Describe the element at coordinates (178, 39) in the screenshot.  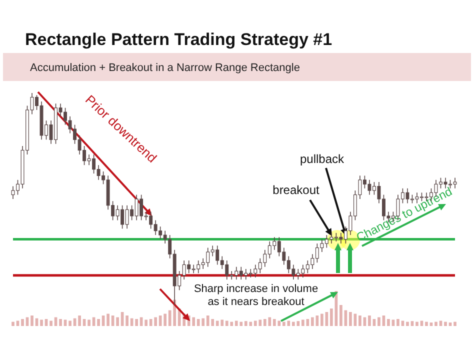
I see `chart-title: Rectangle Pattern Trading Strategy #1` at that location.